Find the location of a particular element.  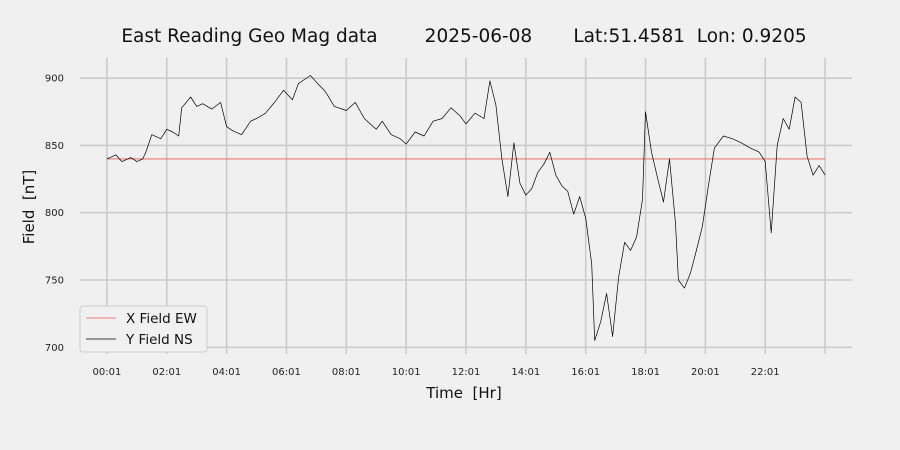

x-tick-label: 02:01 is located at coordinates (166, 372).